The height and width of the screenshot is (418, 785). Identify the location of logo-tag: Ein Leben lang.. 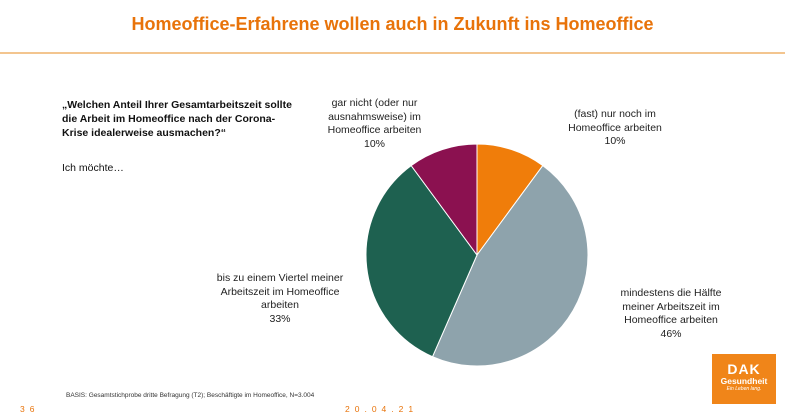
(744, 389).